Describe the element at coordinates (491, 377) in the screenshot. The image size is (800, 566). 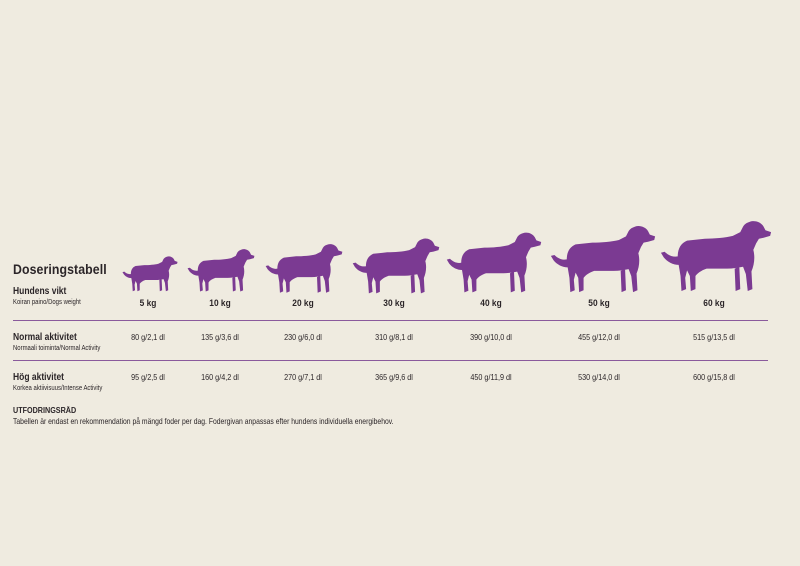
I see `high-activity-value: 450 g/11,9 dl` at that location.